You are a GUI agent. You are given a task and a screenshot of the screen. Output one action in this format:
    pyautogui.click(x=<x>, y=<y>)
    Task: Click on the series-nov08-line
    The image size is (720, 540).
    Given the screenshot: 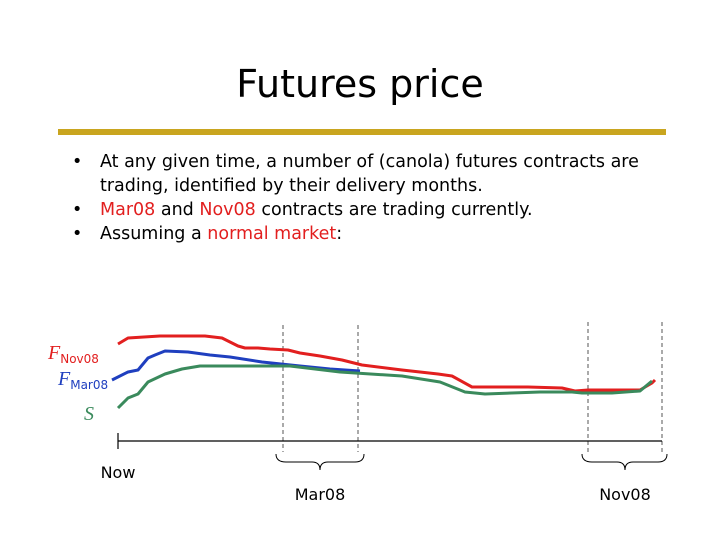 What is the action you would take?
    pyautogui.click(x=387, y=363)
    